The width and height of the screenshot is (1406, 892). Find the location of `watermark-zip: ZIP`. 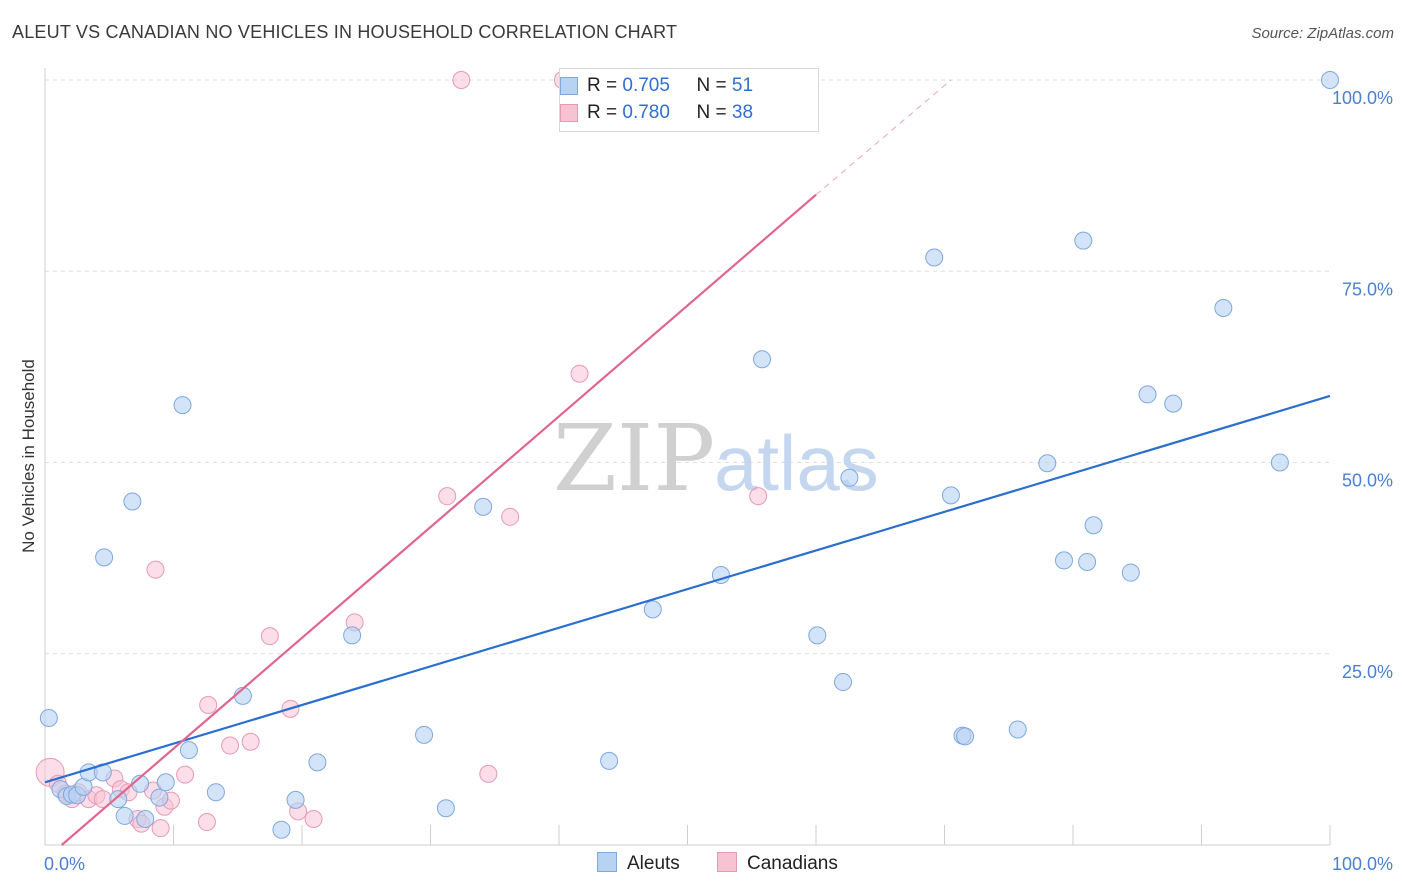

watermark-zip: ZIP is located at coordinates (634, 458).